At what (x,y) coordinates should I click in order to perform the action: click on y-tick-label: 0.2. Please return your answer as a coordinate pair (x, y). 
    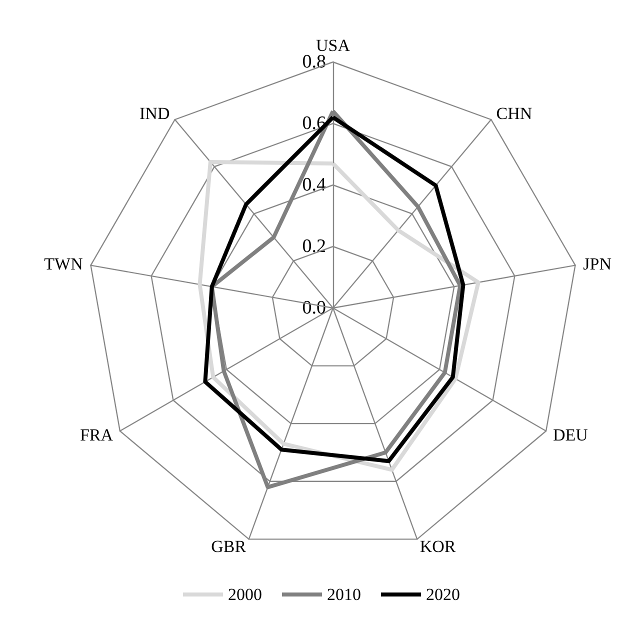
    Looking at the image, I should click on (314, 246).